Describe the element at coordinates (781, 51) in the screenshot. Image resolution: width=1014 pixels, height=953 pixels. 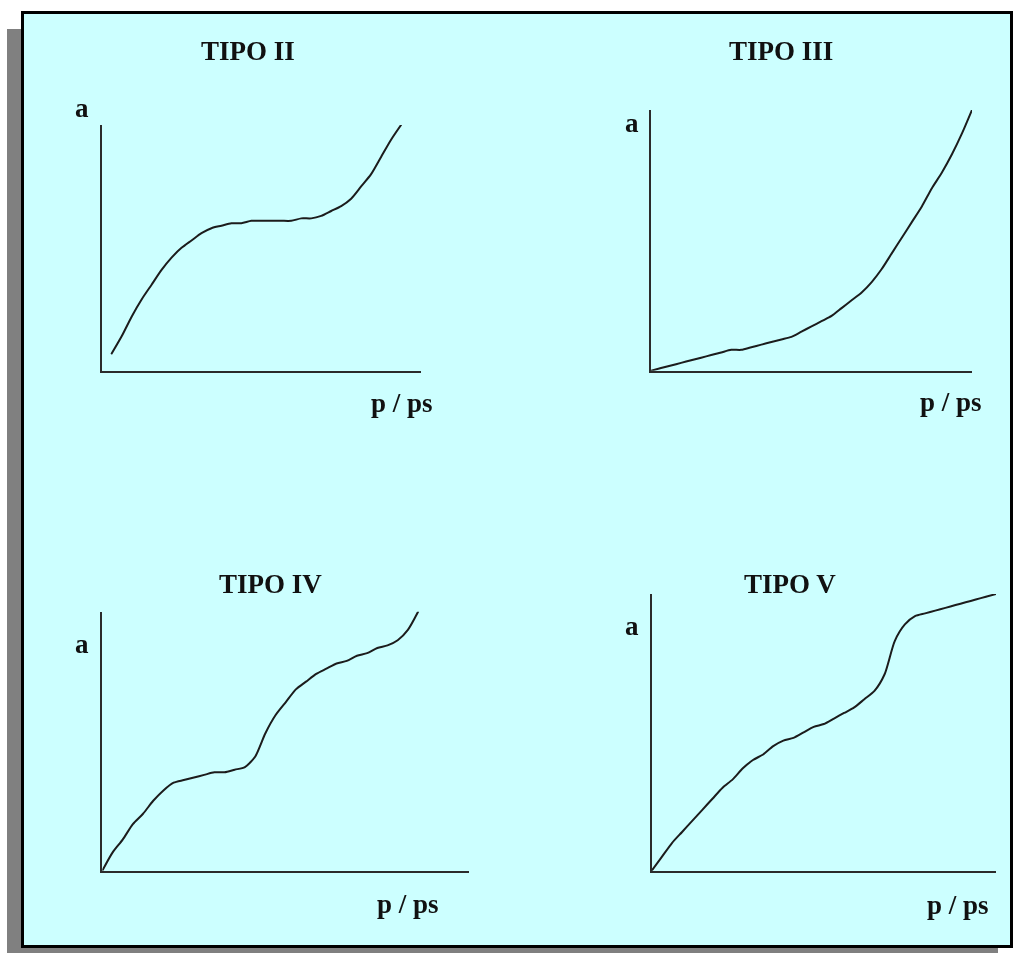
I see `chart-title: TIPO III` at that location.